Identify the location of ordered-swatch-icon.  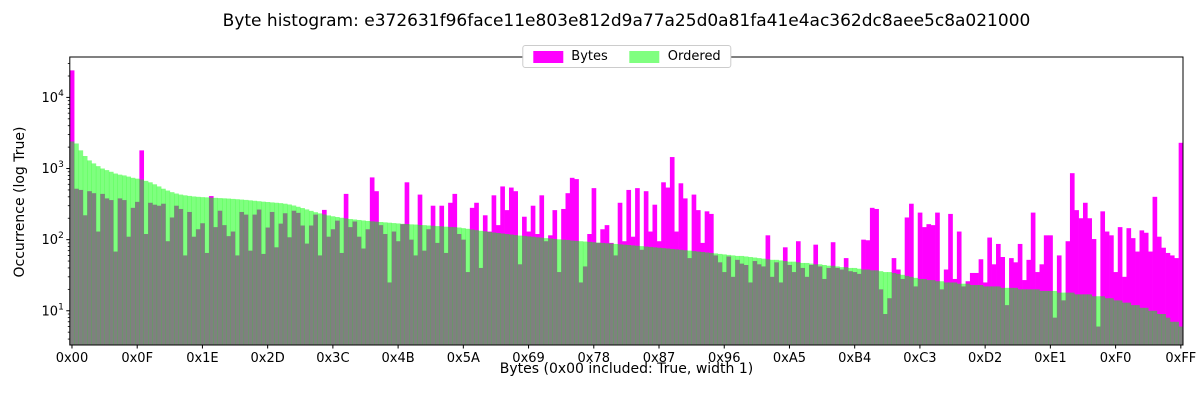
(644, 56).